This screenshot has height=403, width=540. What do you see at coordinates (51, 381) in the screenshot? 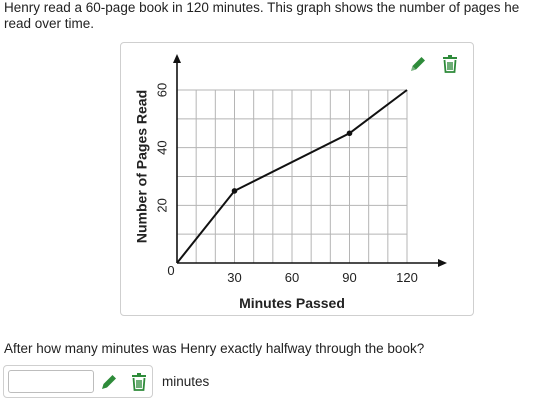
I see `answer-input` at bounding box center [51, 381].